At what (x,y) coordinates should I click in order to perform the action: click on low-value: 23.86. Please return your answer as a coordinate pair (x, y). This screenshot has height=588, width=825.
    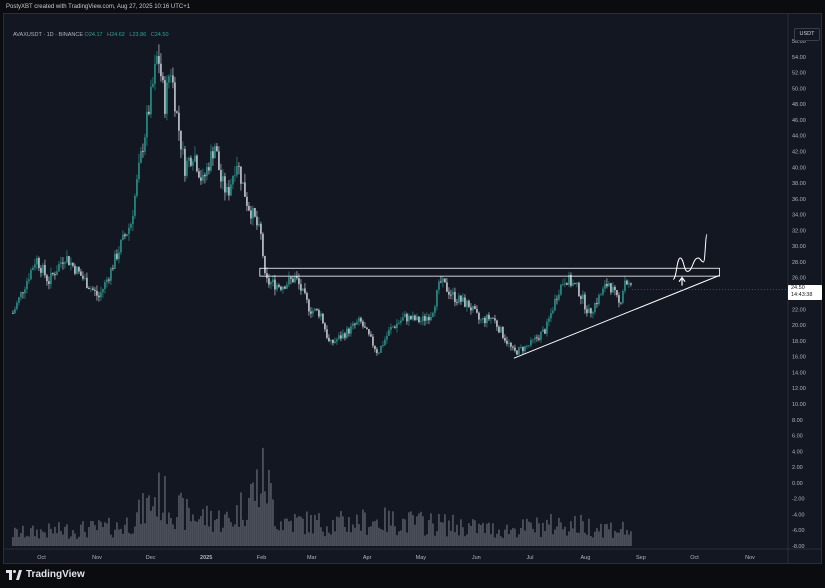
    Looking at the image, I should click on (139, 35).